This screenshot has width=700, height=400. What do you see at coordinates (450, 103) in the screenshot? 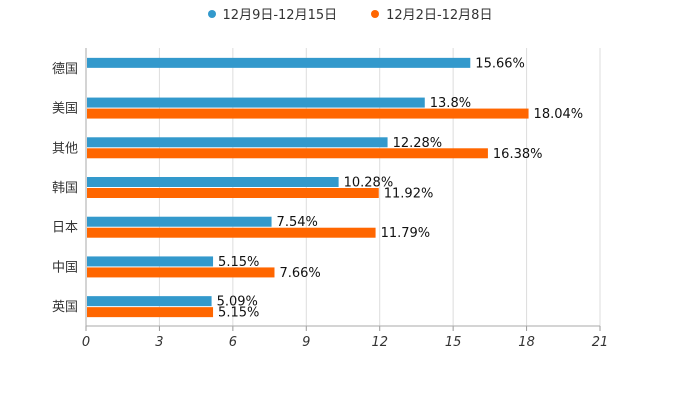
I see `data-label-series-1-1: 13.8%` at bounding box center [450, 103].